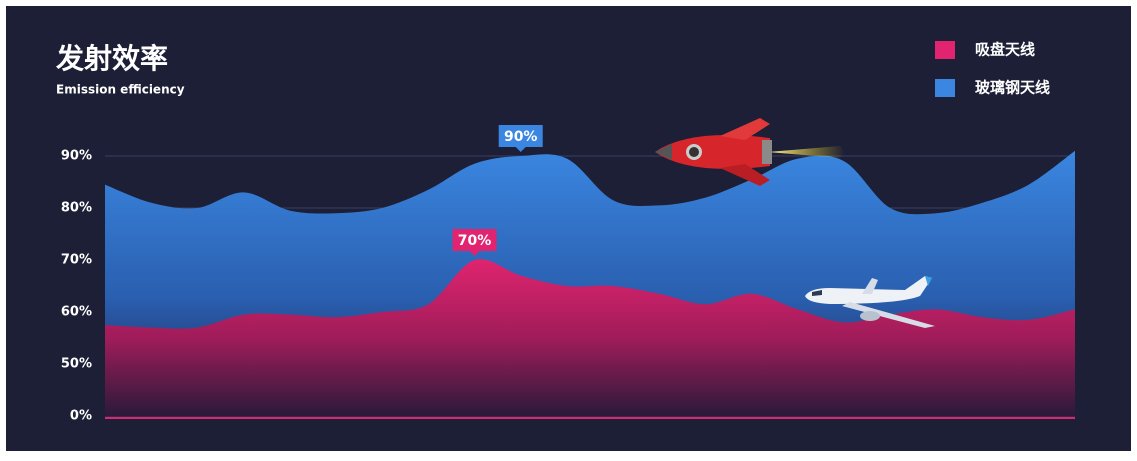 The height and width of the screenshot is (461, 1137). I want to click on chart-subtitle: Emission efficiency, so click(120, 90).